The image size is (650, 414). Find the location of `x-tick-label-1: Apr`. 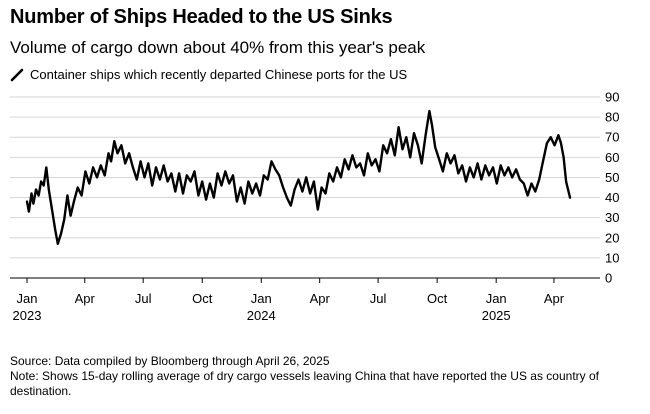

x-tick-label-1: Apr is located at coordinates (85, 298).